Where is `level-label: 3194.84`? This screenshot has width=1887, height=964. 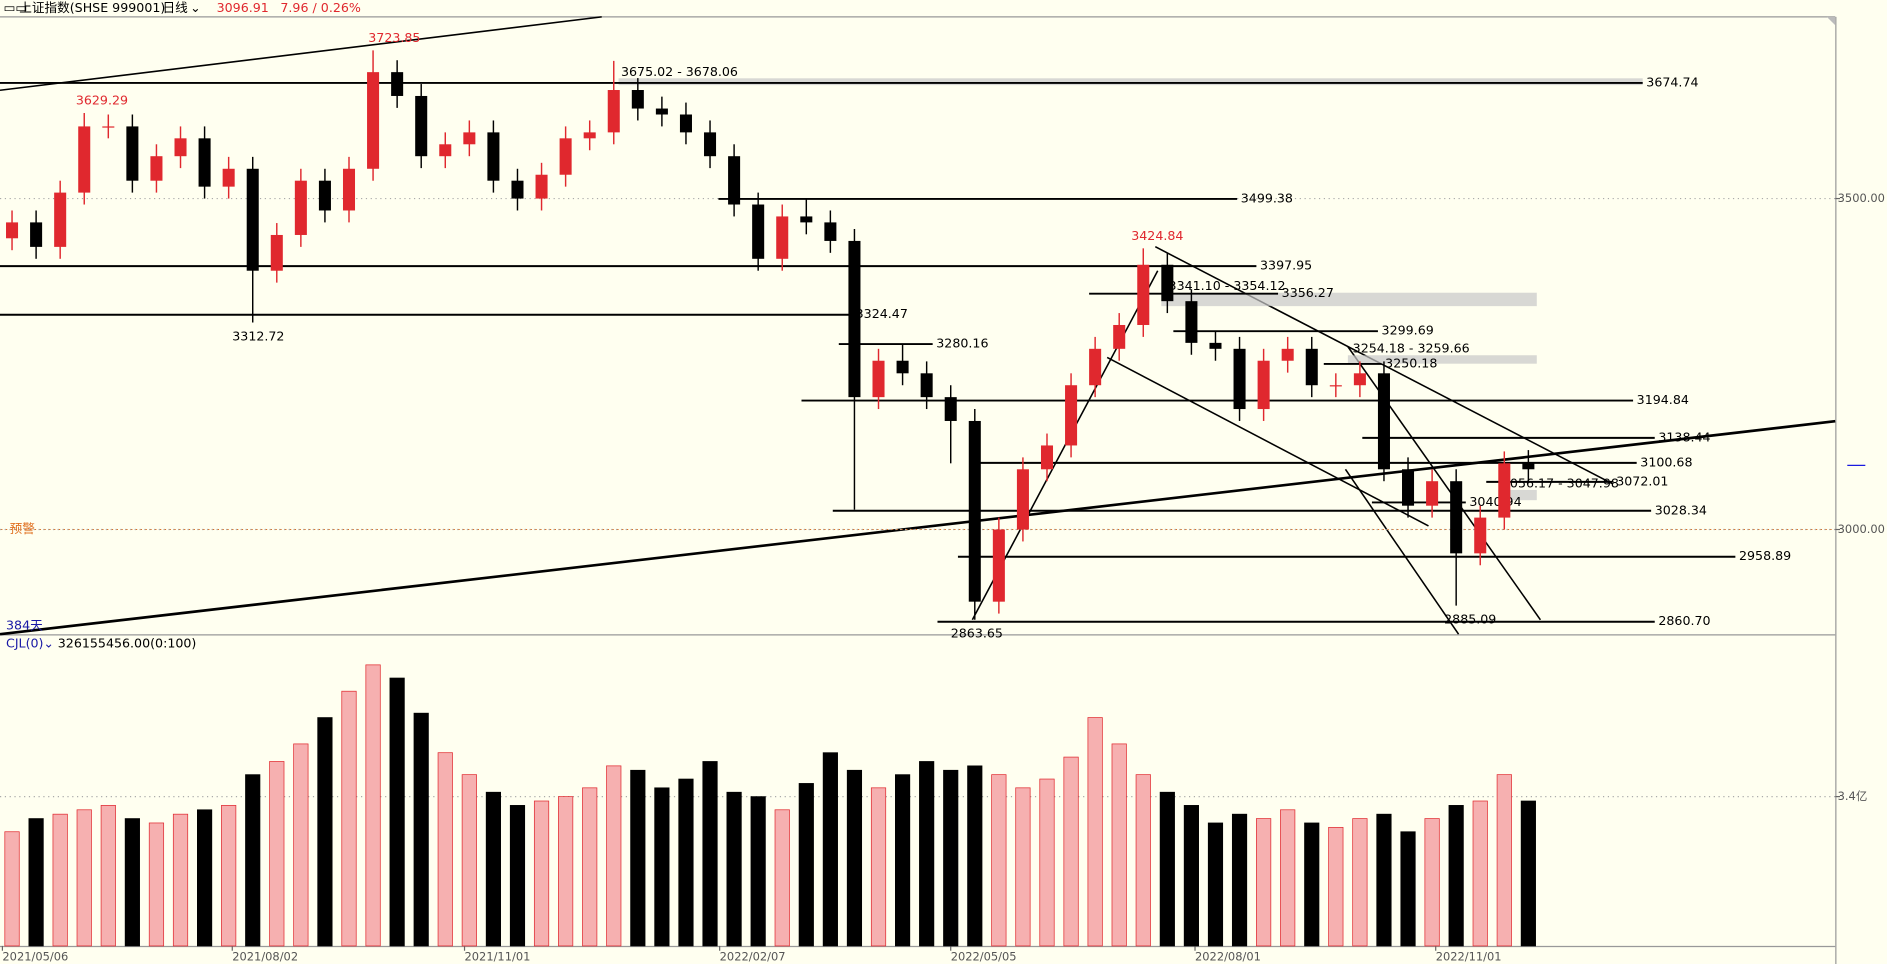 level-label: 3194.84 is located at coordinates (1663, 399).